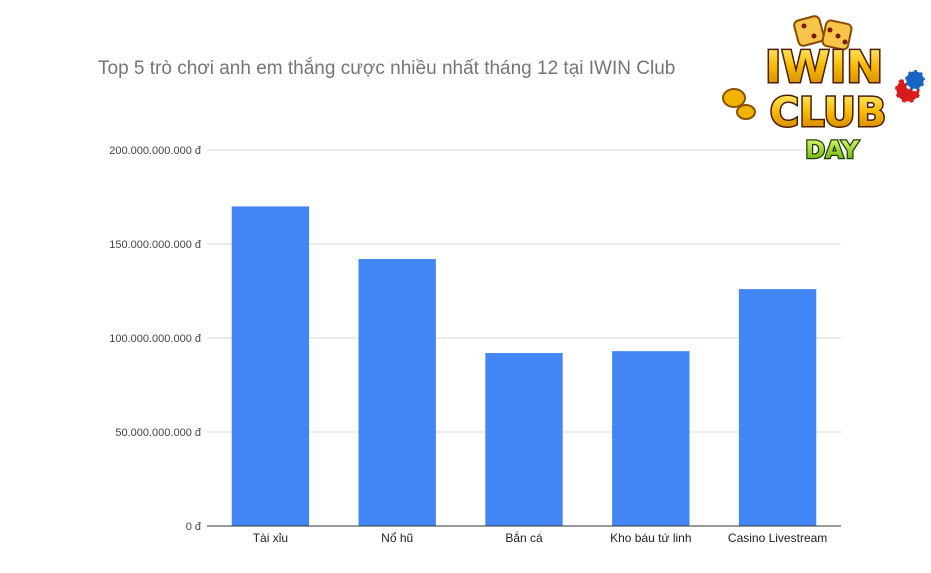  I want to click on y-tick-label: 100.000.000.000 đ, so click(155, 339).